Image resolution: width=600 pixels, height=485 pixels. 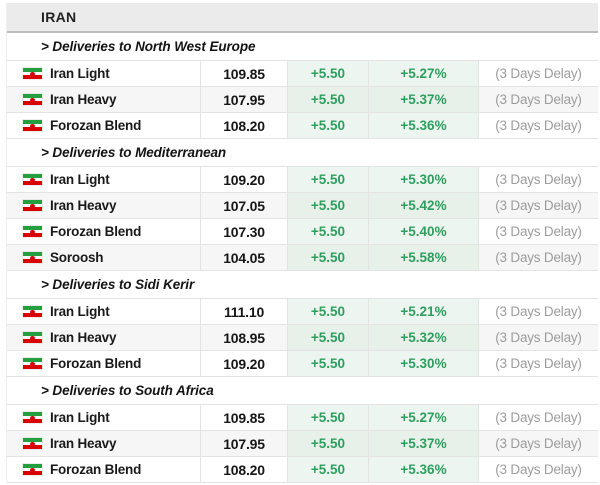 What do you see at coordinates (423, 205) in the screenshot?
I see `price-change-percent: +5.42%` at bounding box center [423, 205].